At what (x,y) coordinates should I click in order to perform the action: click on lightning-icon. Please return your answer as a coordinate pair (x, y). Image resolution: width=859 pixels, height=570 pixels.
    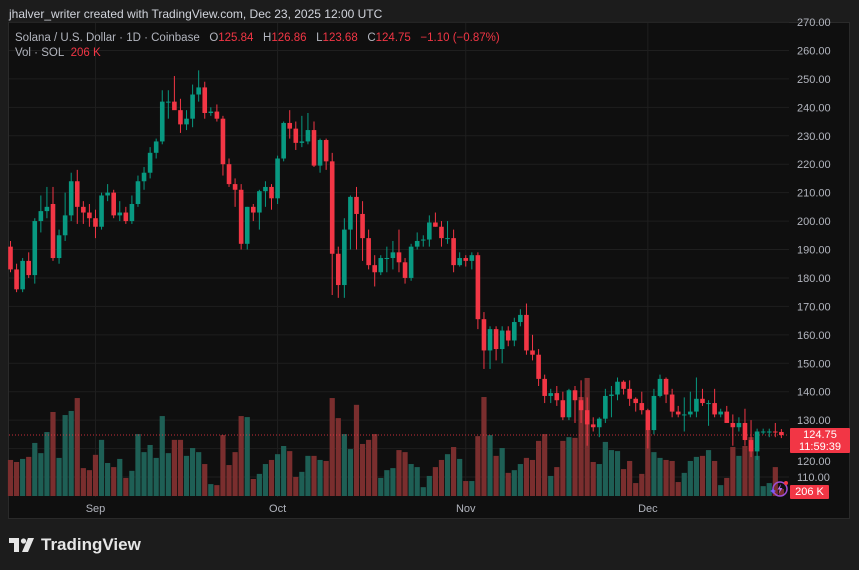
    Looking at the image, I should click on (779, 489).